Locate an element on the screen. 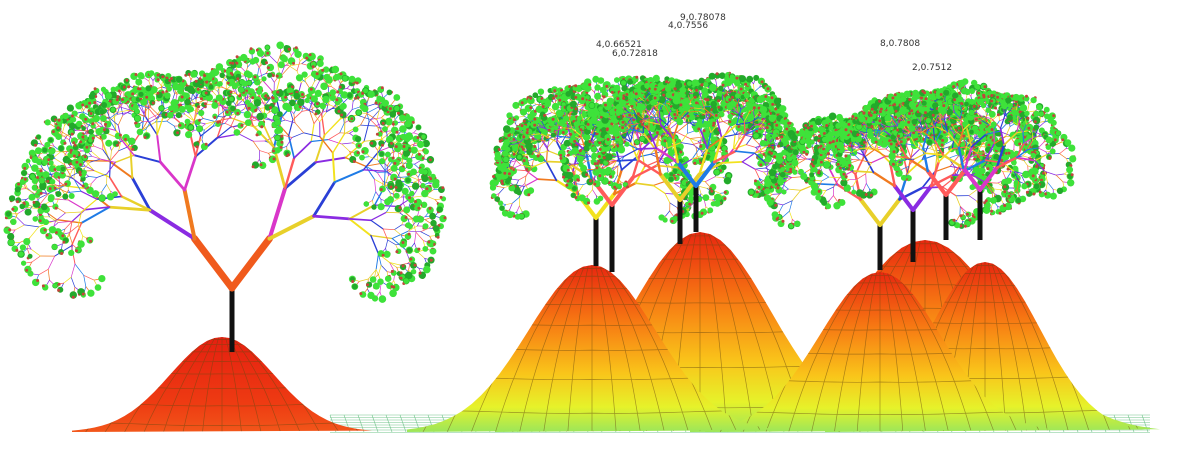 The height and width of the screenshot is (451, 1181). tree-branches is located at coordinates (695, 131).